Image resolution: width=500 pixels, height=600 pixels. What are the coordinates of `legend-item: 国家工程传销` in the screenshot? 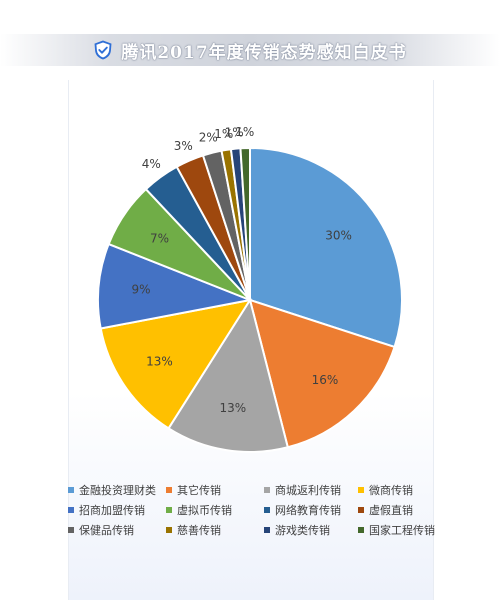 It's located at (403, 530).